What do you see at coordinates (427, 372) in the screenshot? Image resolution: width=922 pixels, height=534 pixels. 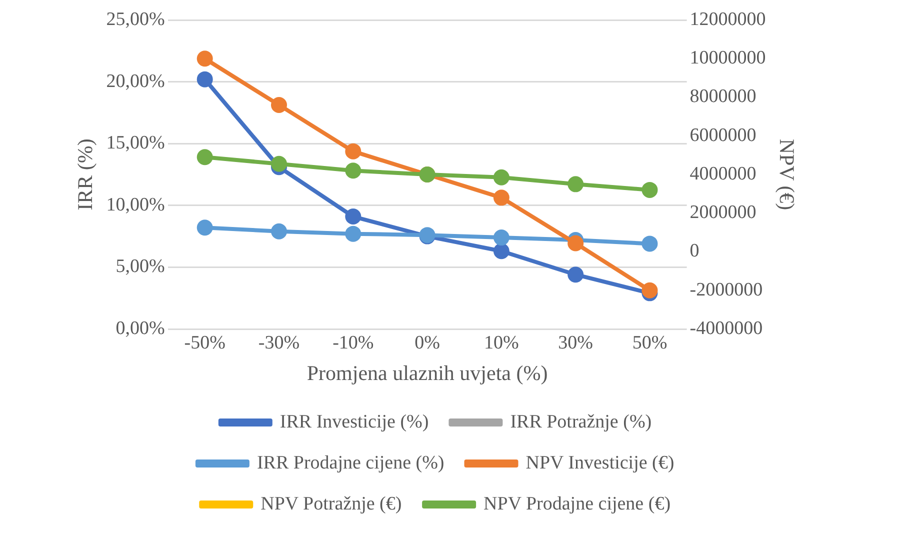 I see `x-axis-title: Promjena ulaznih uvjeta (%)` at bounding box center [427, 372].